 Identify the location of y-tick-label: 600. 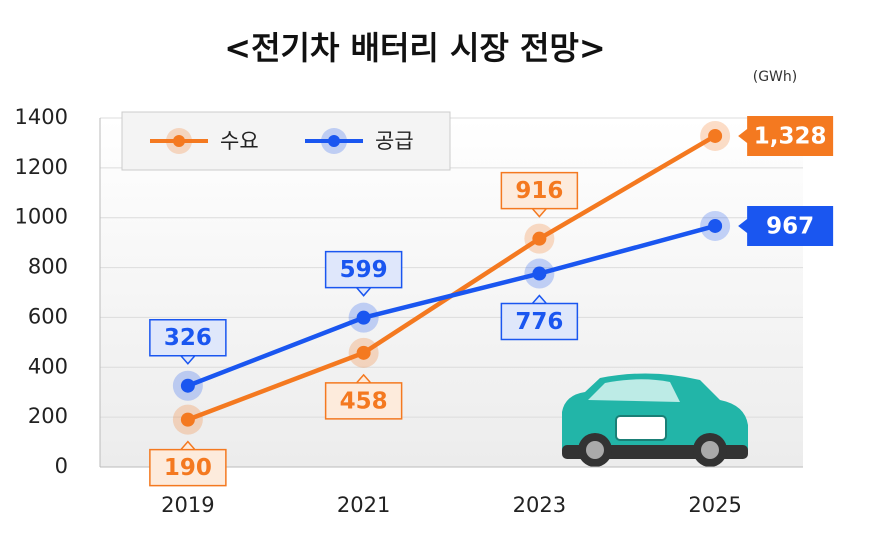
(48, 316).